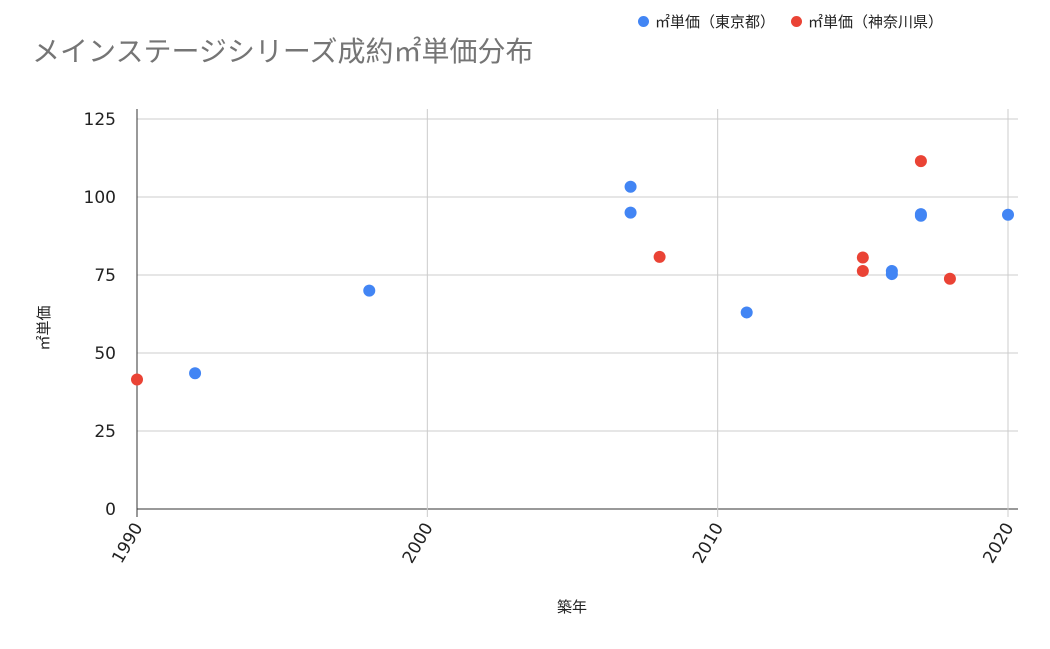  Describe the element at coordinates (708, 543) in the screenshot. I see `x-tick-label: 2010` at that location.